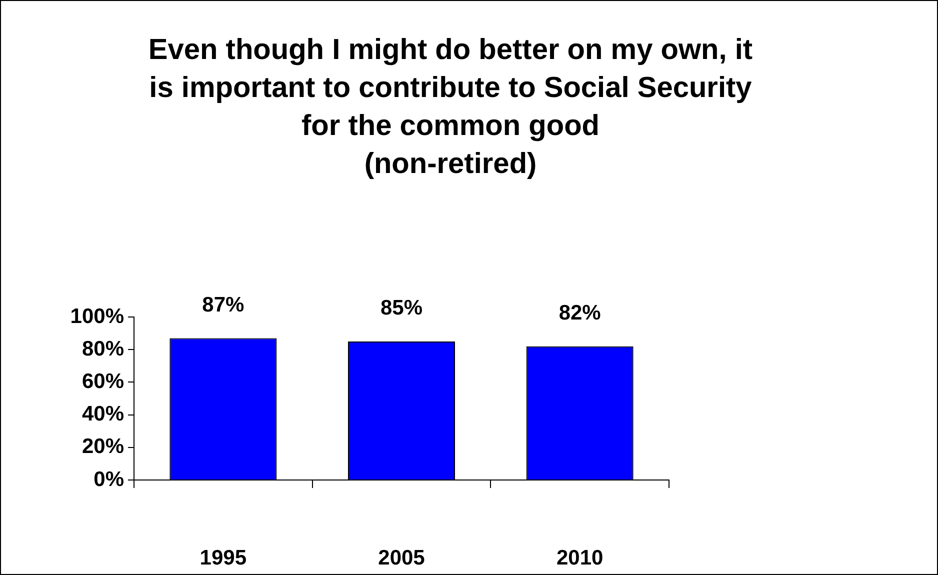 Image resolution: width=938 pixels, height=575 pixels. What do you see at coordinates (402, 558) in the screenshot?
I see `x-tick-label: 2005` at bounding box center [402, 558].